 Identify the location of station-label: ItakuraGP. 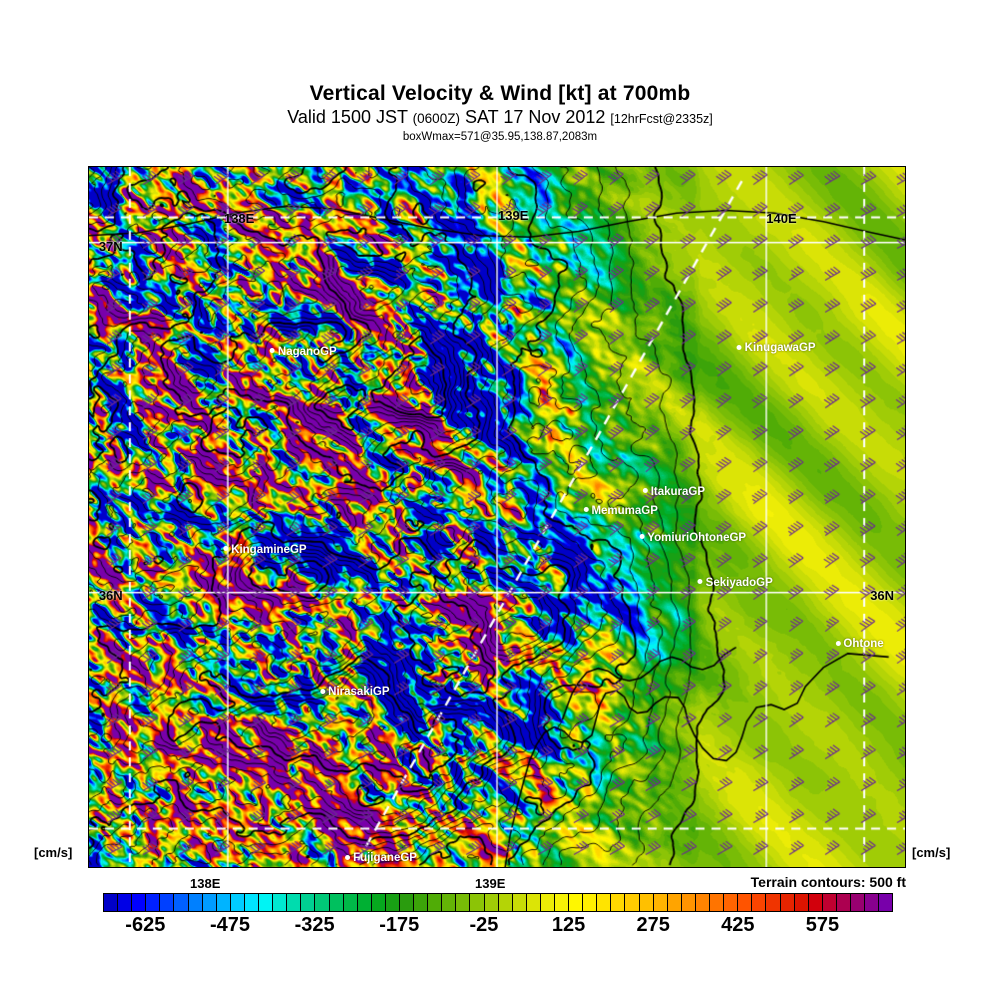
(678, 492).